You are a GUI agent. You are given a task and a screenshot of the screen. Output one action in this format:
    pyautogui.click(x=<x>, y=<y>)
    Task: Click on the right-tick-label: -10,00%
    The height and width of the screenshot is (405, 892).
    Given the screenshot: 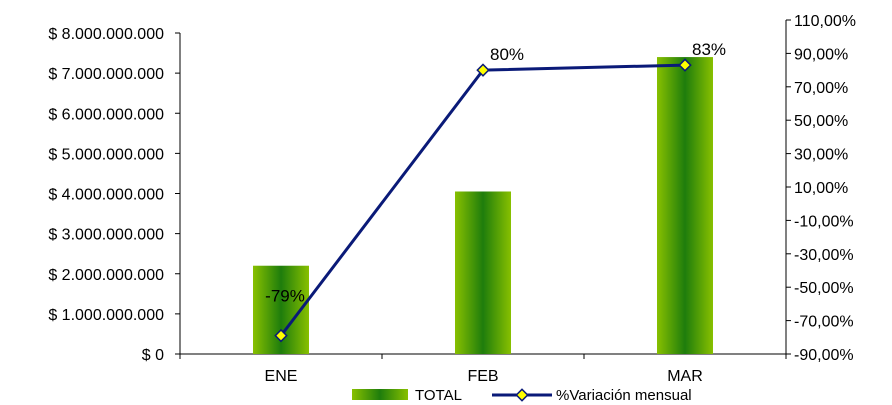 What is the action you would take?
    pyautogui.click(x=824, y=221)
    